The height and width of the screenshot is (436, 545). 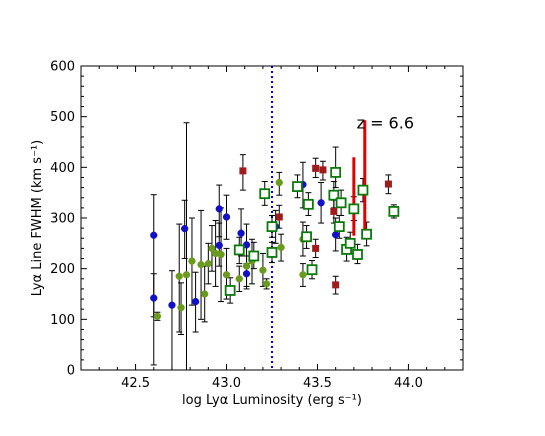 What do you see at coordinates (135, 383) in the screenshot?
I see `x-tick-label: 42.5` at bounding box center [135, 383].